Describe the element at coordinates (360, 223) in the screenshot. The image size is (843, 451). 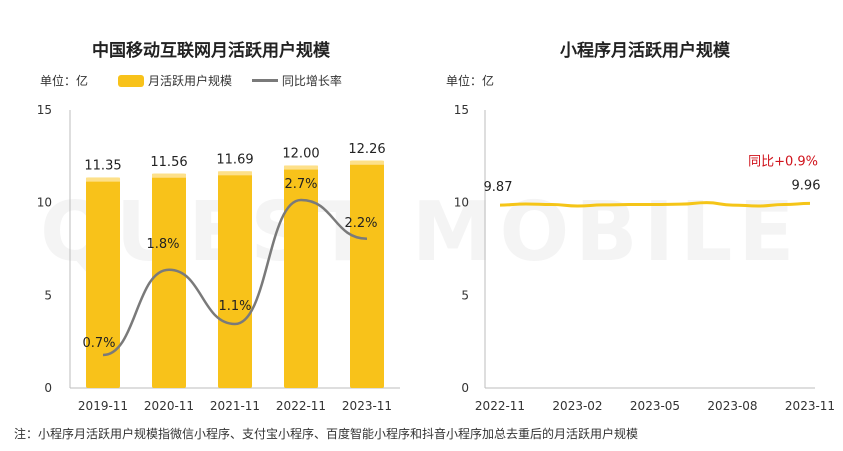
I see `growth-rate-label: 2.2%` at that location.